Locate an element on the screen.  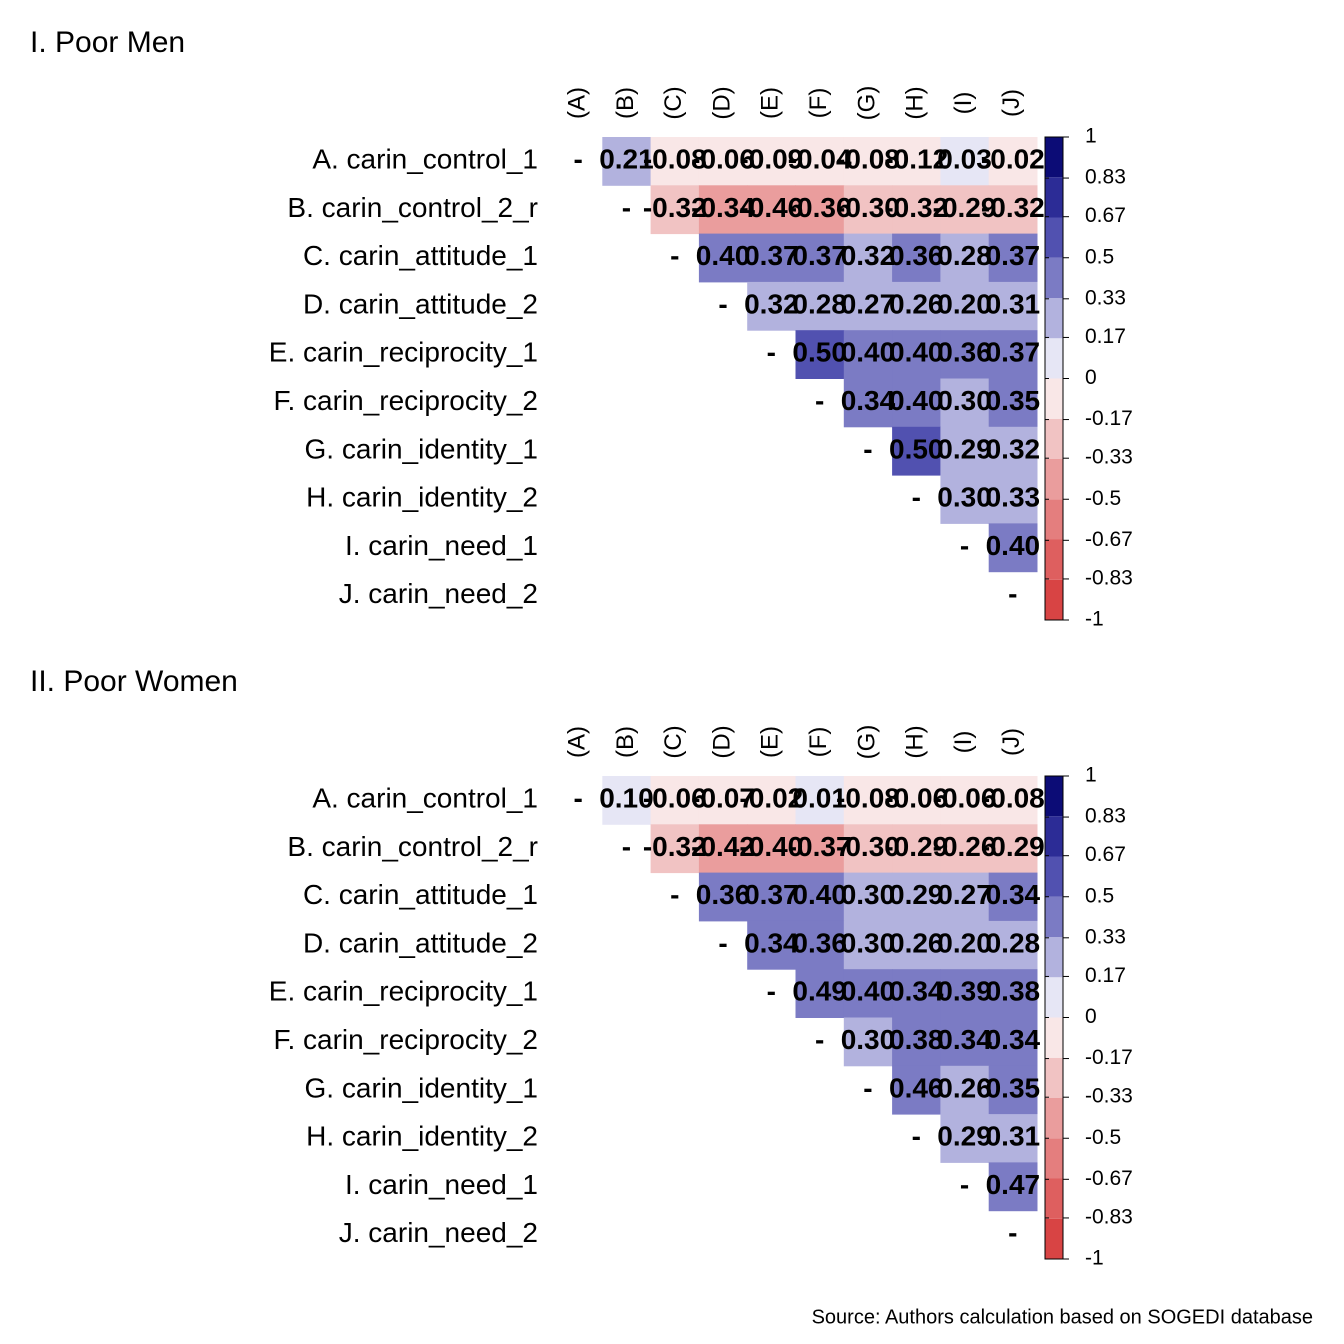
row-label: B. carin_control_2_r is located at coordinates (412, 207).